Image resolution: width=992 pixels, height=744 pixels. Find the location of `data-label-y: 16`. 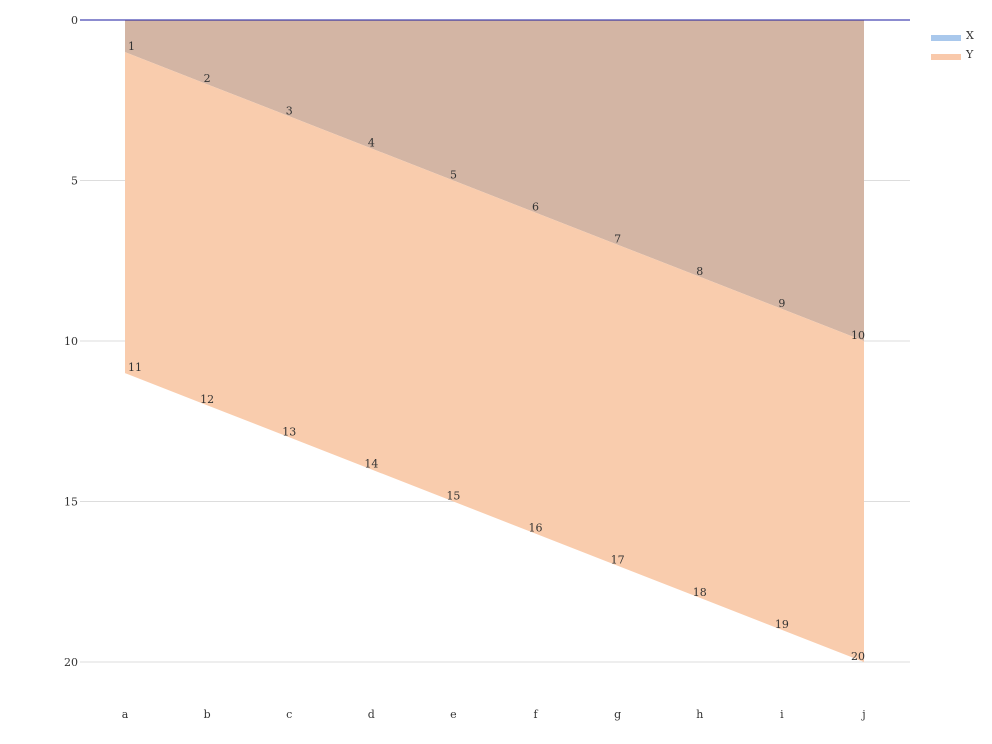

data-label-y: 16 is located at coordinates (536, 528).